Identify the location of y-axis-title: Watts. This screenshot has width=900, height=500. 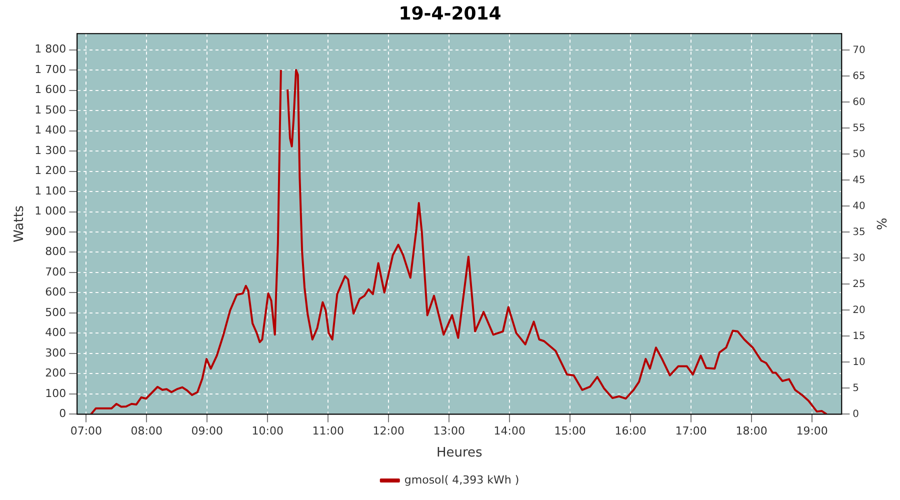
(20, 223).